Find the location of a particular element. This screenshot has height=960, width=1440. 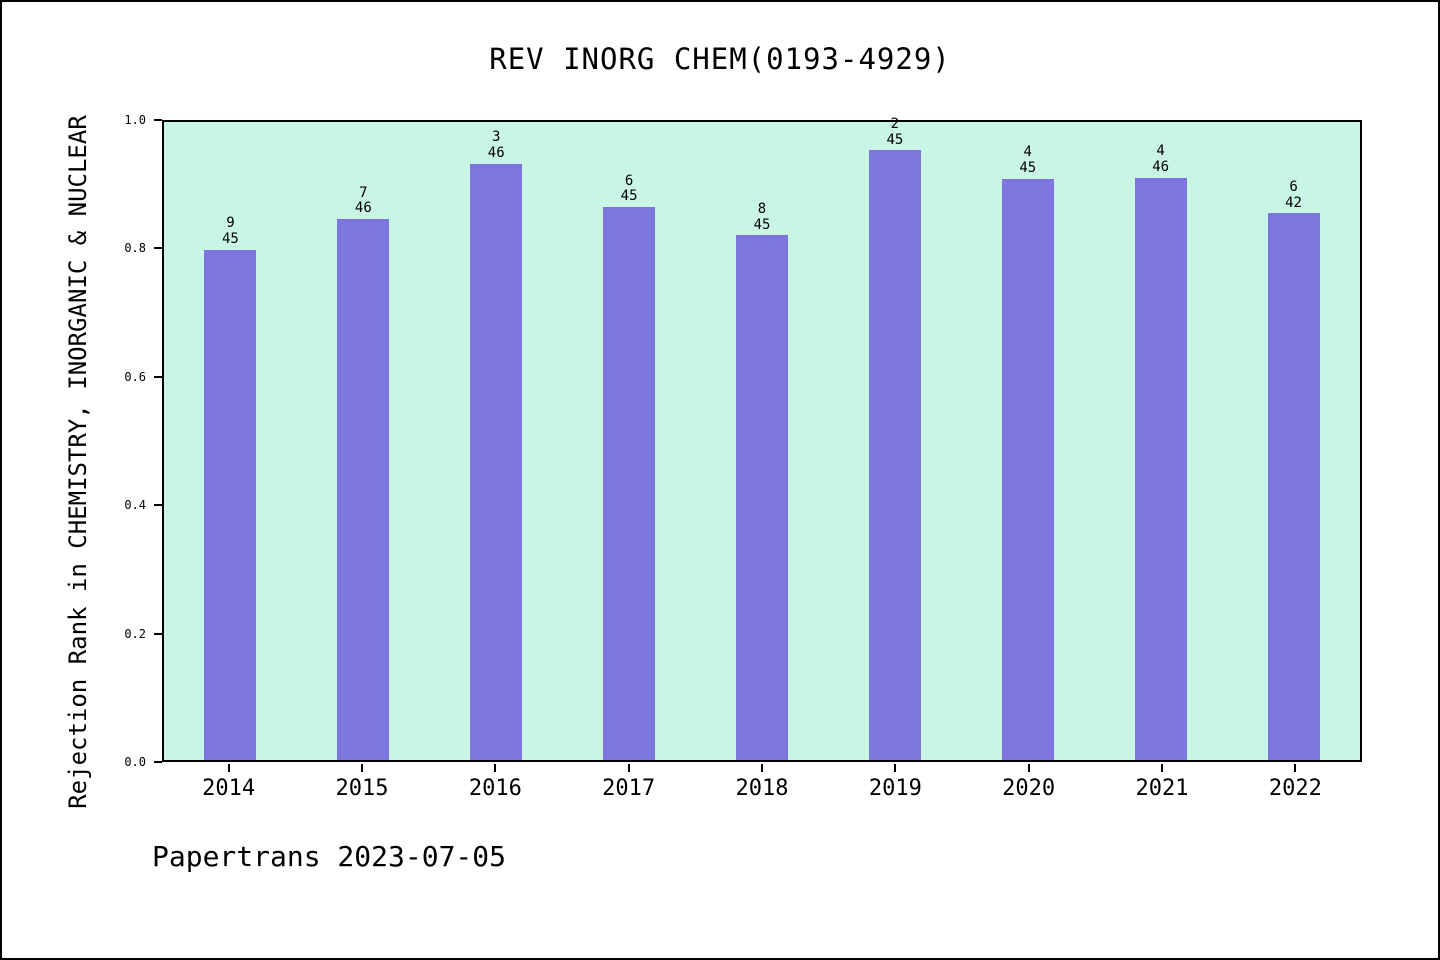

chart-title: REV INORG CHEM(0193-4929) is located at coordinates (720, 59).